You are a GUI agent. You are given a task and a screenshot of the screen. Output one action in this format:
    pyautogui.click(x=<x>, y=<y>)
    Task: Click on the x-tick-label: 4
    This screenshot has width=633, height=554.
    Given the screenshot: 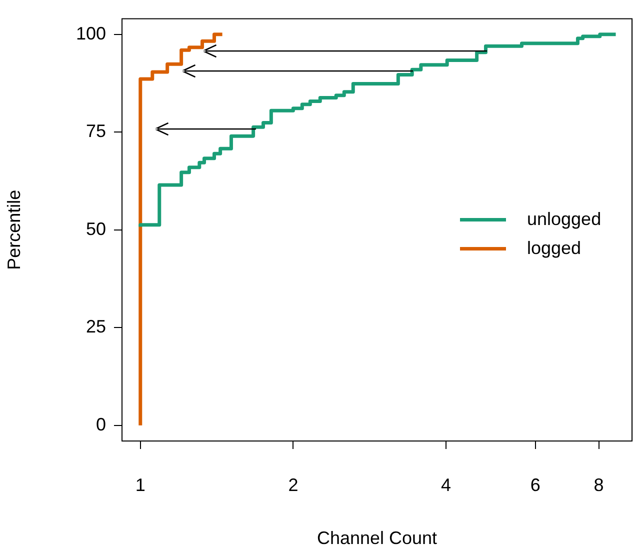 What is the action you would take?
    pyautogui.click(x=446, y=484)
    